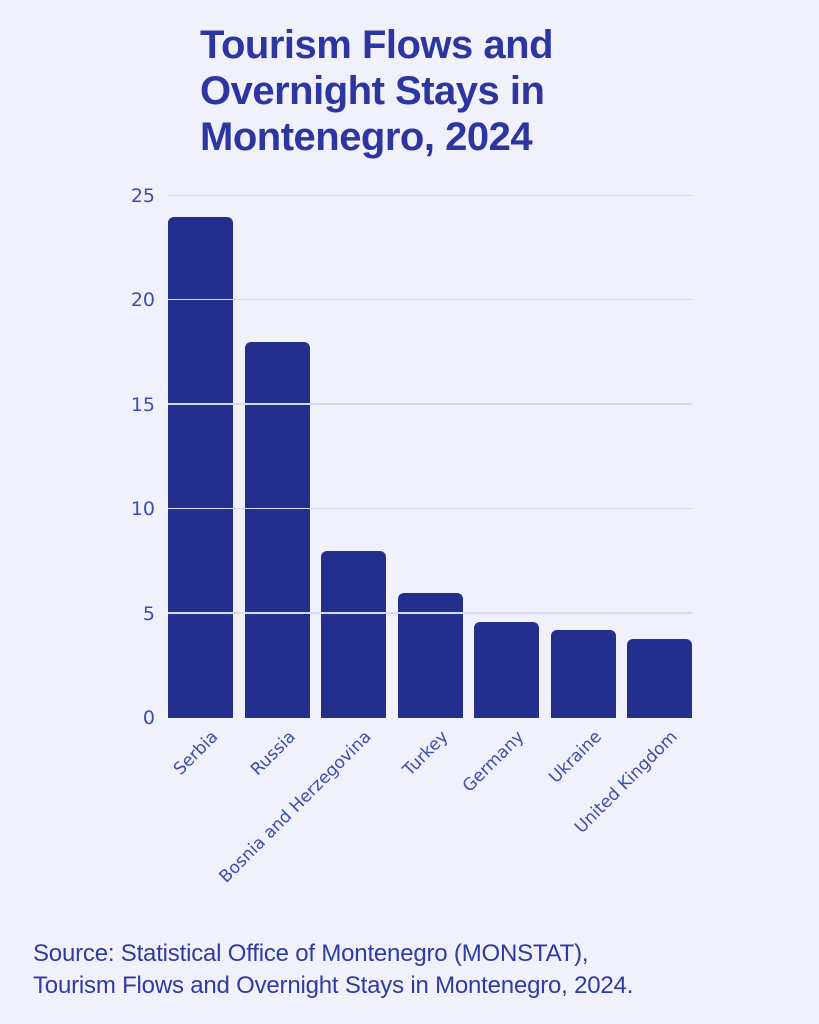 This screenshot has width=819, height=1024. What do you see at coordinates (142, 196) in the screenshot?
I see `y-tick-label-25: 25` at bounding box center [142, 196].